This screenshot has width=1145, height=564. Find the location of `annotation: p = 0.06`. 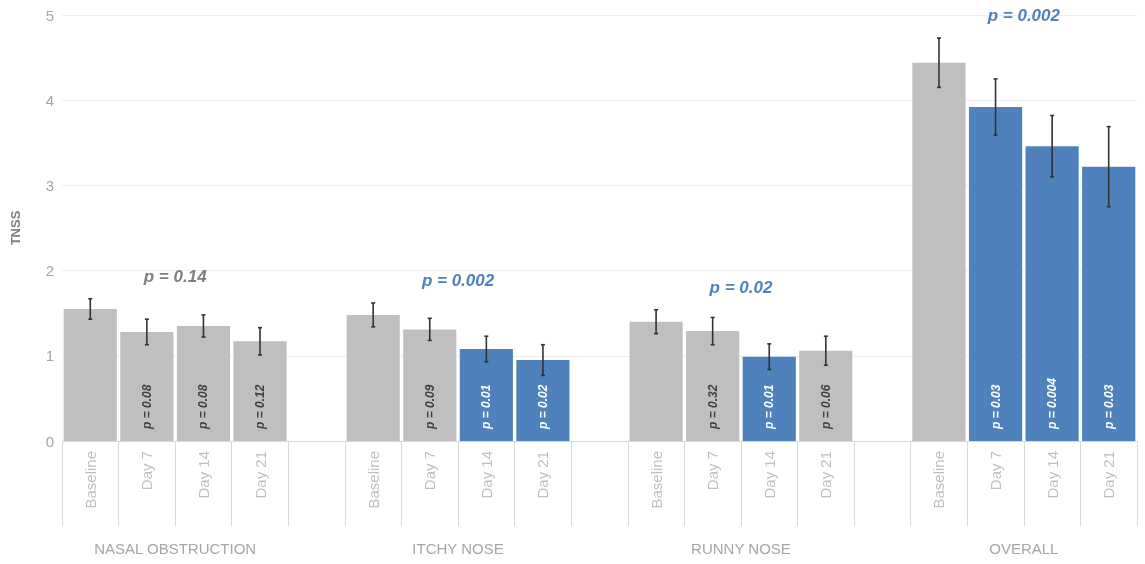

annotation: p = 0.06 is located at coordinates (825, 407).